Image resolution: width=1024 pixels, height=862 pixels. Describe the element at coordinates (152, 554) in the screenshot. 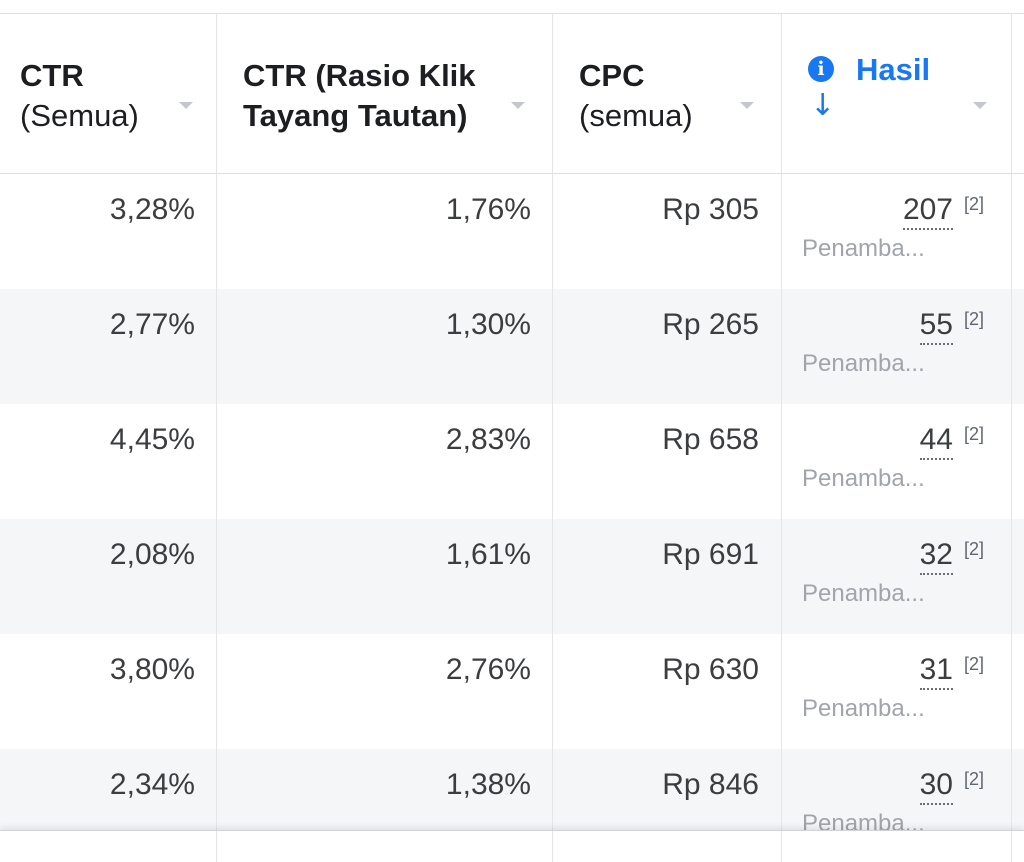

I see `ctr-all-value: 2,08%` at that location.